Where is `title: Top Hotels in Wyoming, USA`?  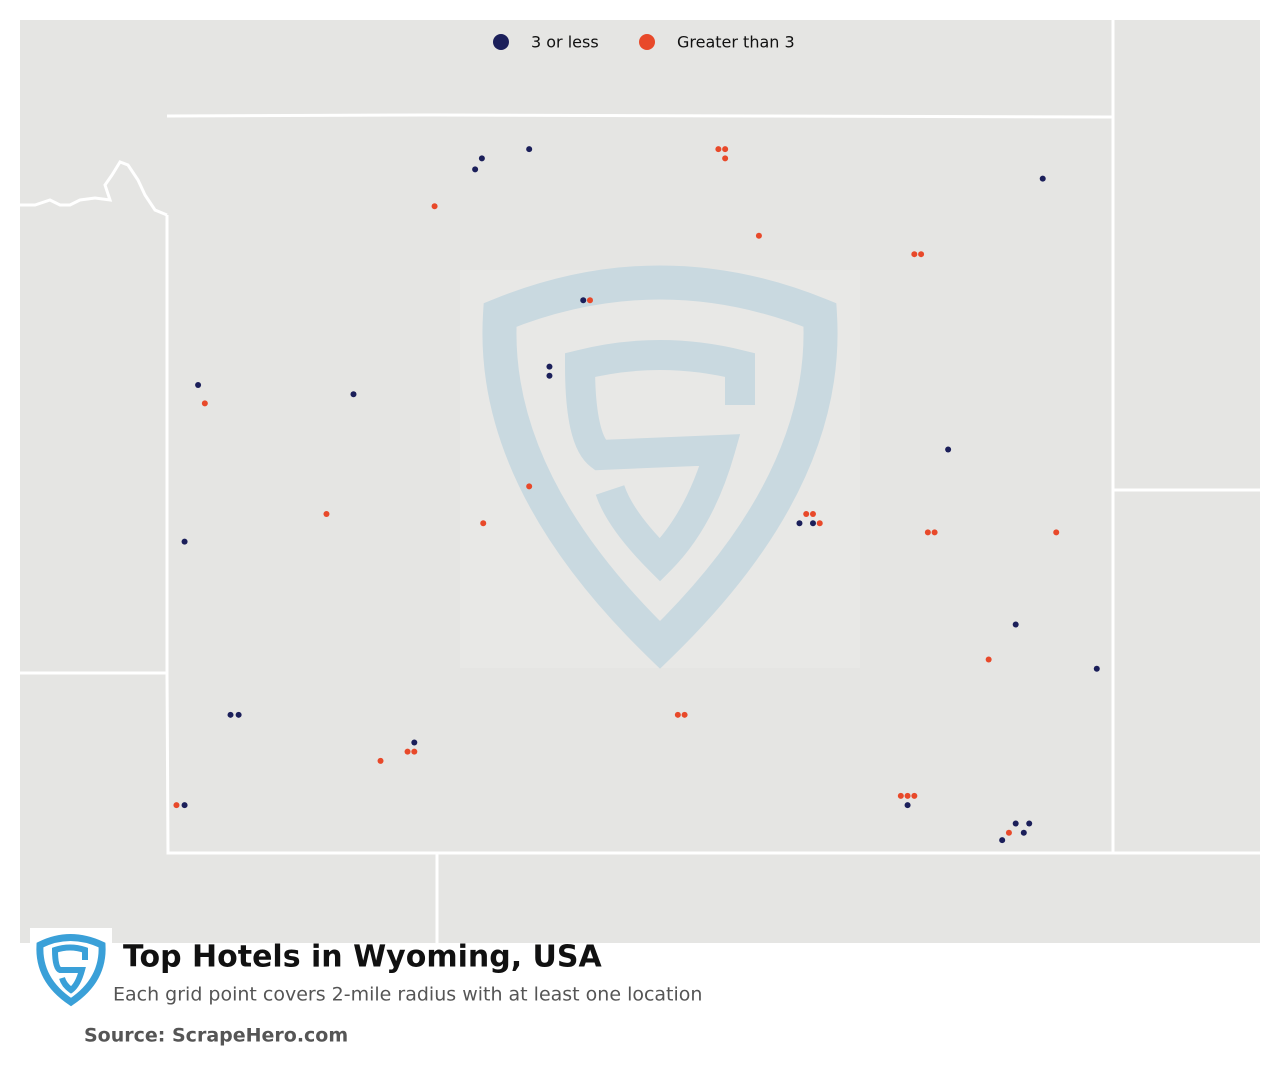 title: Top Hotels in Wyoming, USA is located at coordinates (363, 957).